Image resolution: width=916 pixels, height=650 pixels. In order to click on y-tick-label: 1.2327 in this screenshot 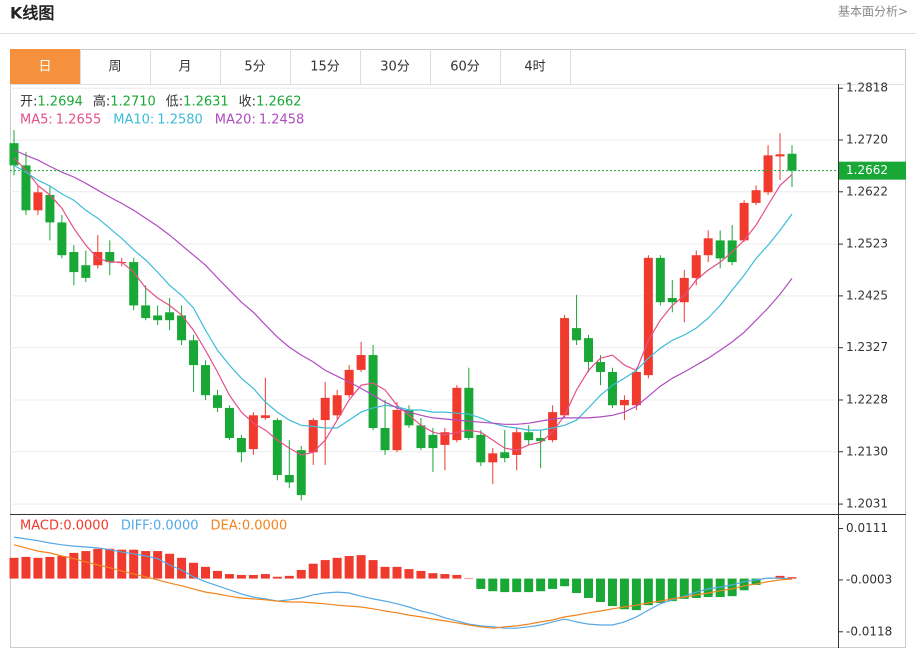, I will do `click(867, 347)`.